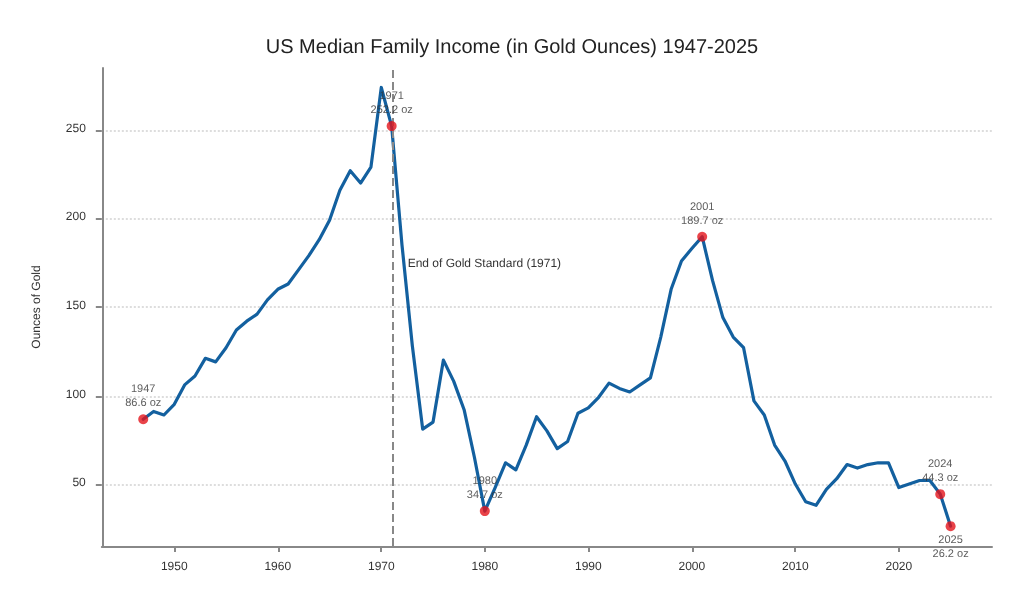 The width and height of the screenshot is (1024, 598). What do you see at coordinates (512, 48) in the screenshot?
I see `chart-title: US Median Family Income (in Gold Ounces) 1947-2025` at bounding box center [512, 48].